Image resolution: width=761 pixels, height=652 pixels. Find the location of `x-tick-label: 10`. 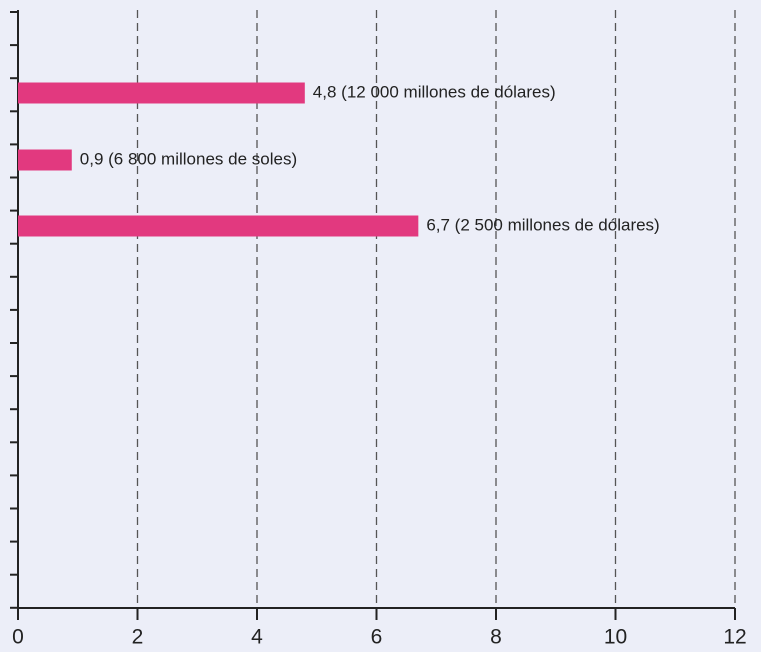

x-tick-label: 10 is located at coordinates (615, 637).